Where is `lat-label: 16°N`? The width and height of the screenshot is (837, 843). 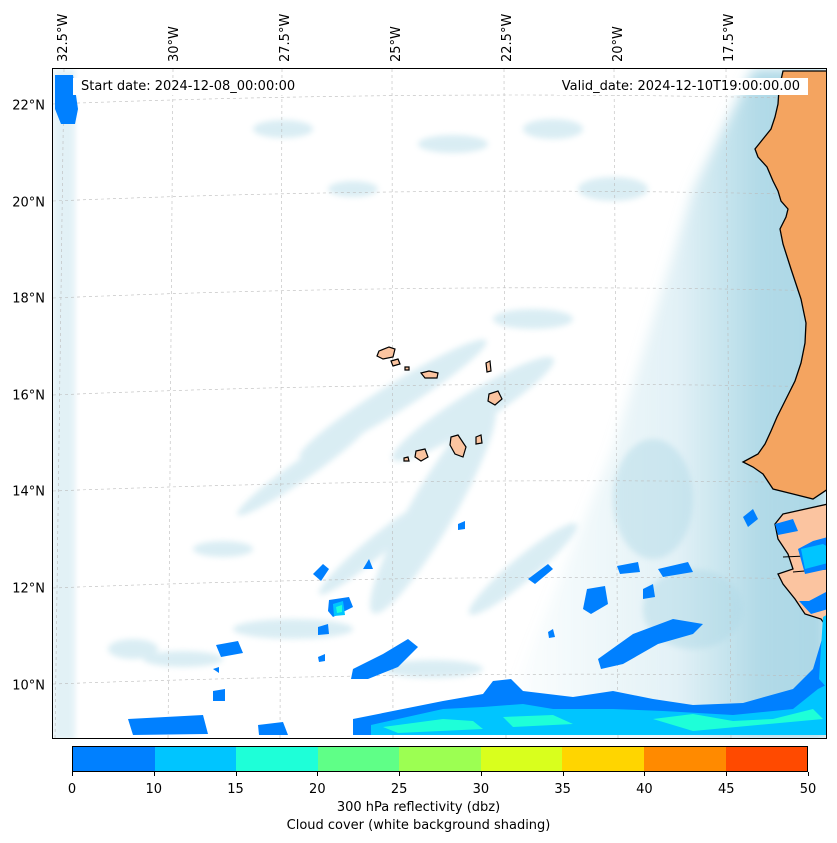 lat-label: 16°N is located at coordinates (28, 396).